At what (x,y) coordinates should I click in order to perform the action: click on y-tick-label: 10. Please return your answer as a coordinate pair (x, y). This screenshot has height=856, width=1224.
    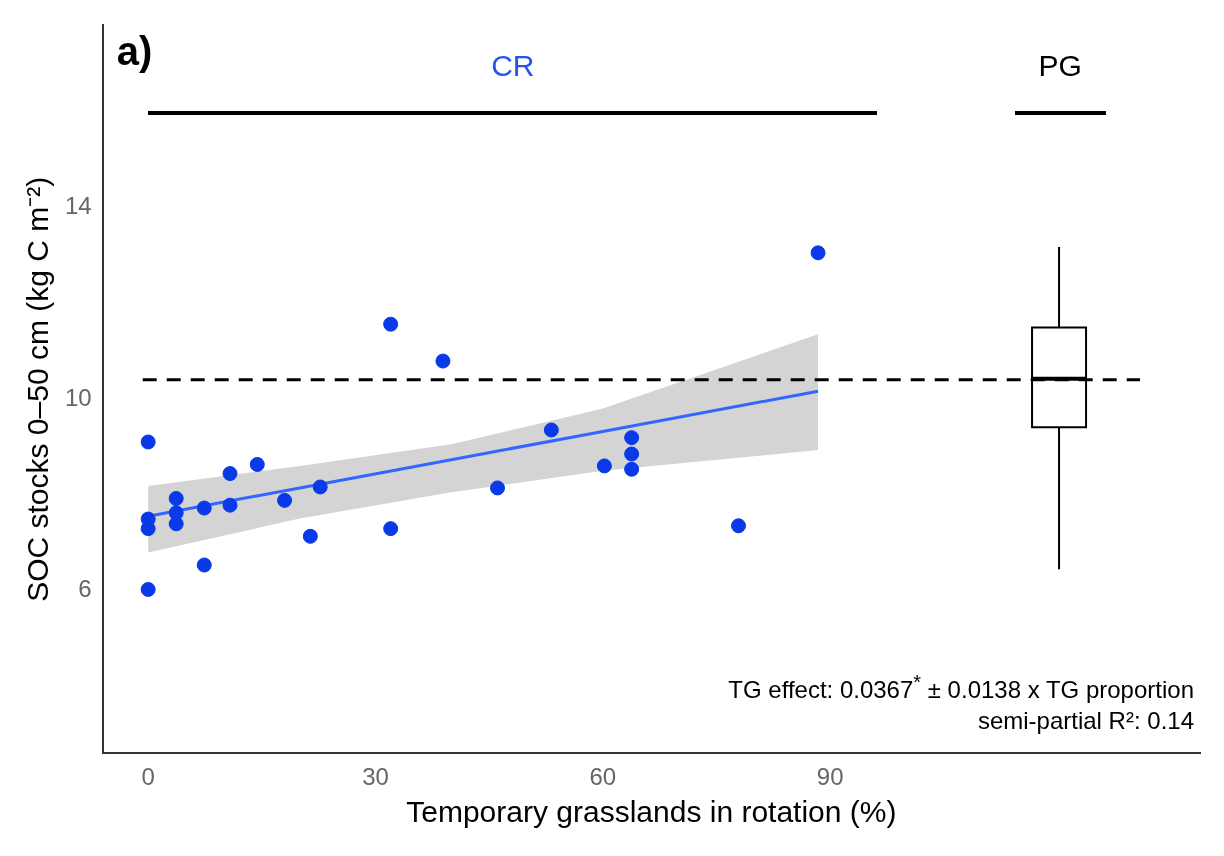
    Looking at the image, I should click on (78, 397).